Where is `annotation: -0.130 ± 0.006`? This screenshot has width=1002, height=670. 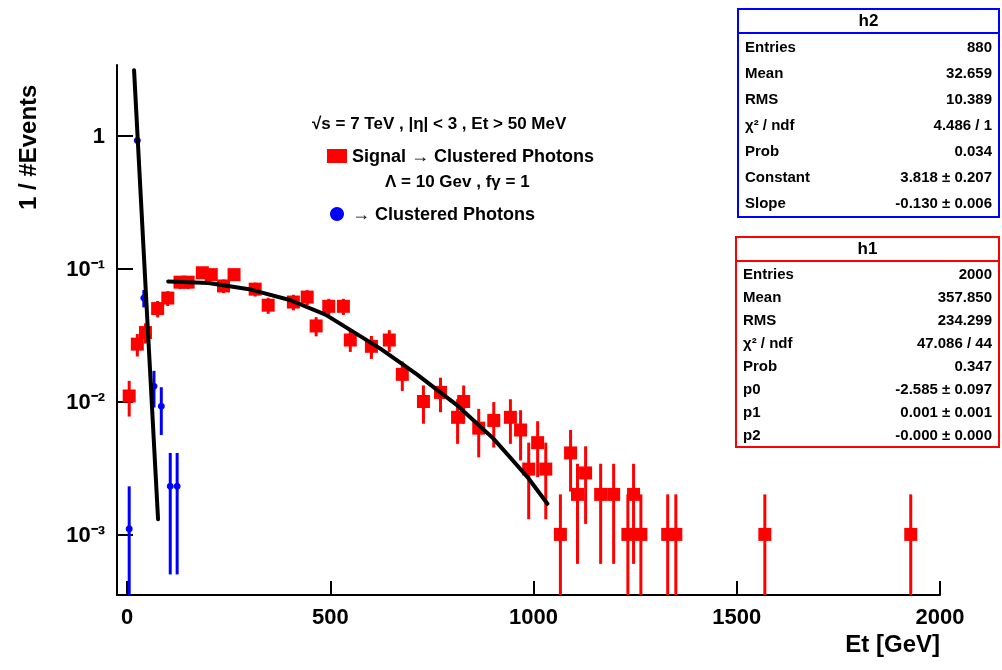 annotation: -0.130 ± 0.006 is located at coordinates (943, 203).